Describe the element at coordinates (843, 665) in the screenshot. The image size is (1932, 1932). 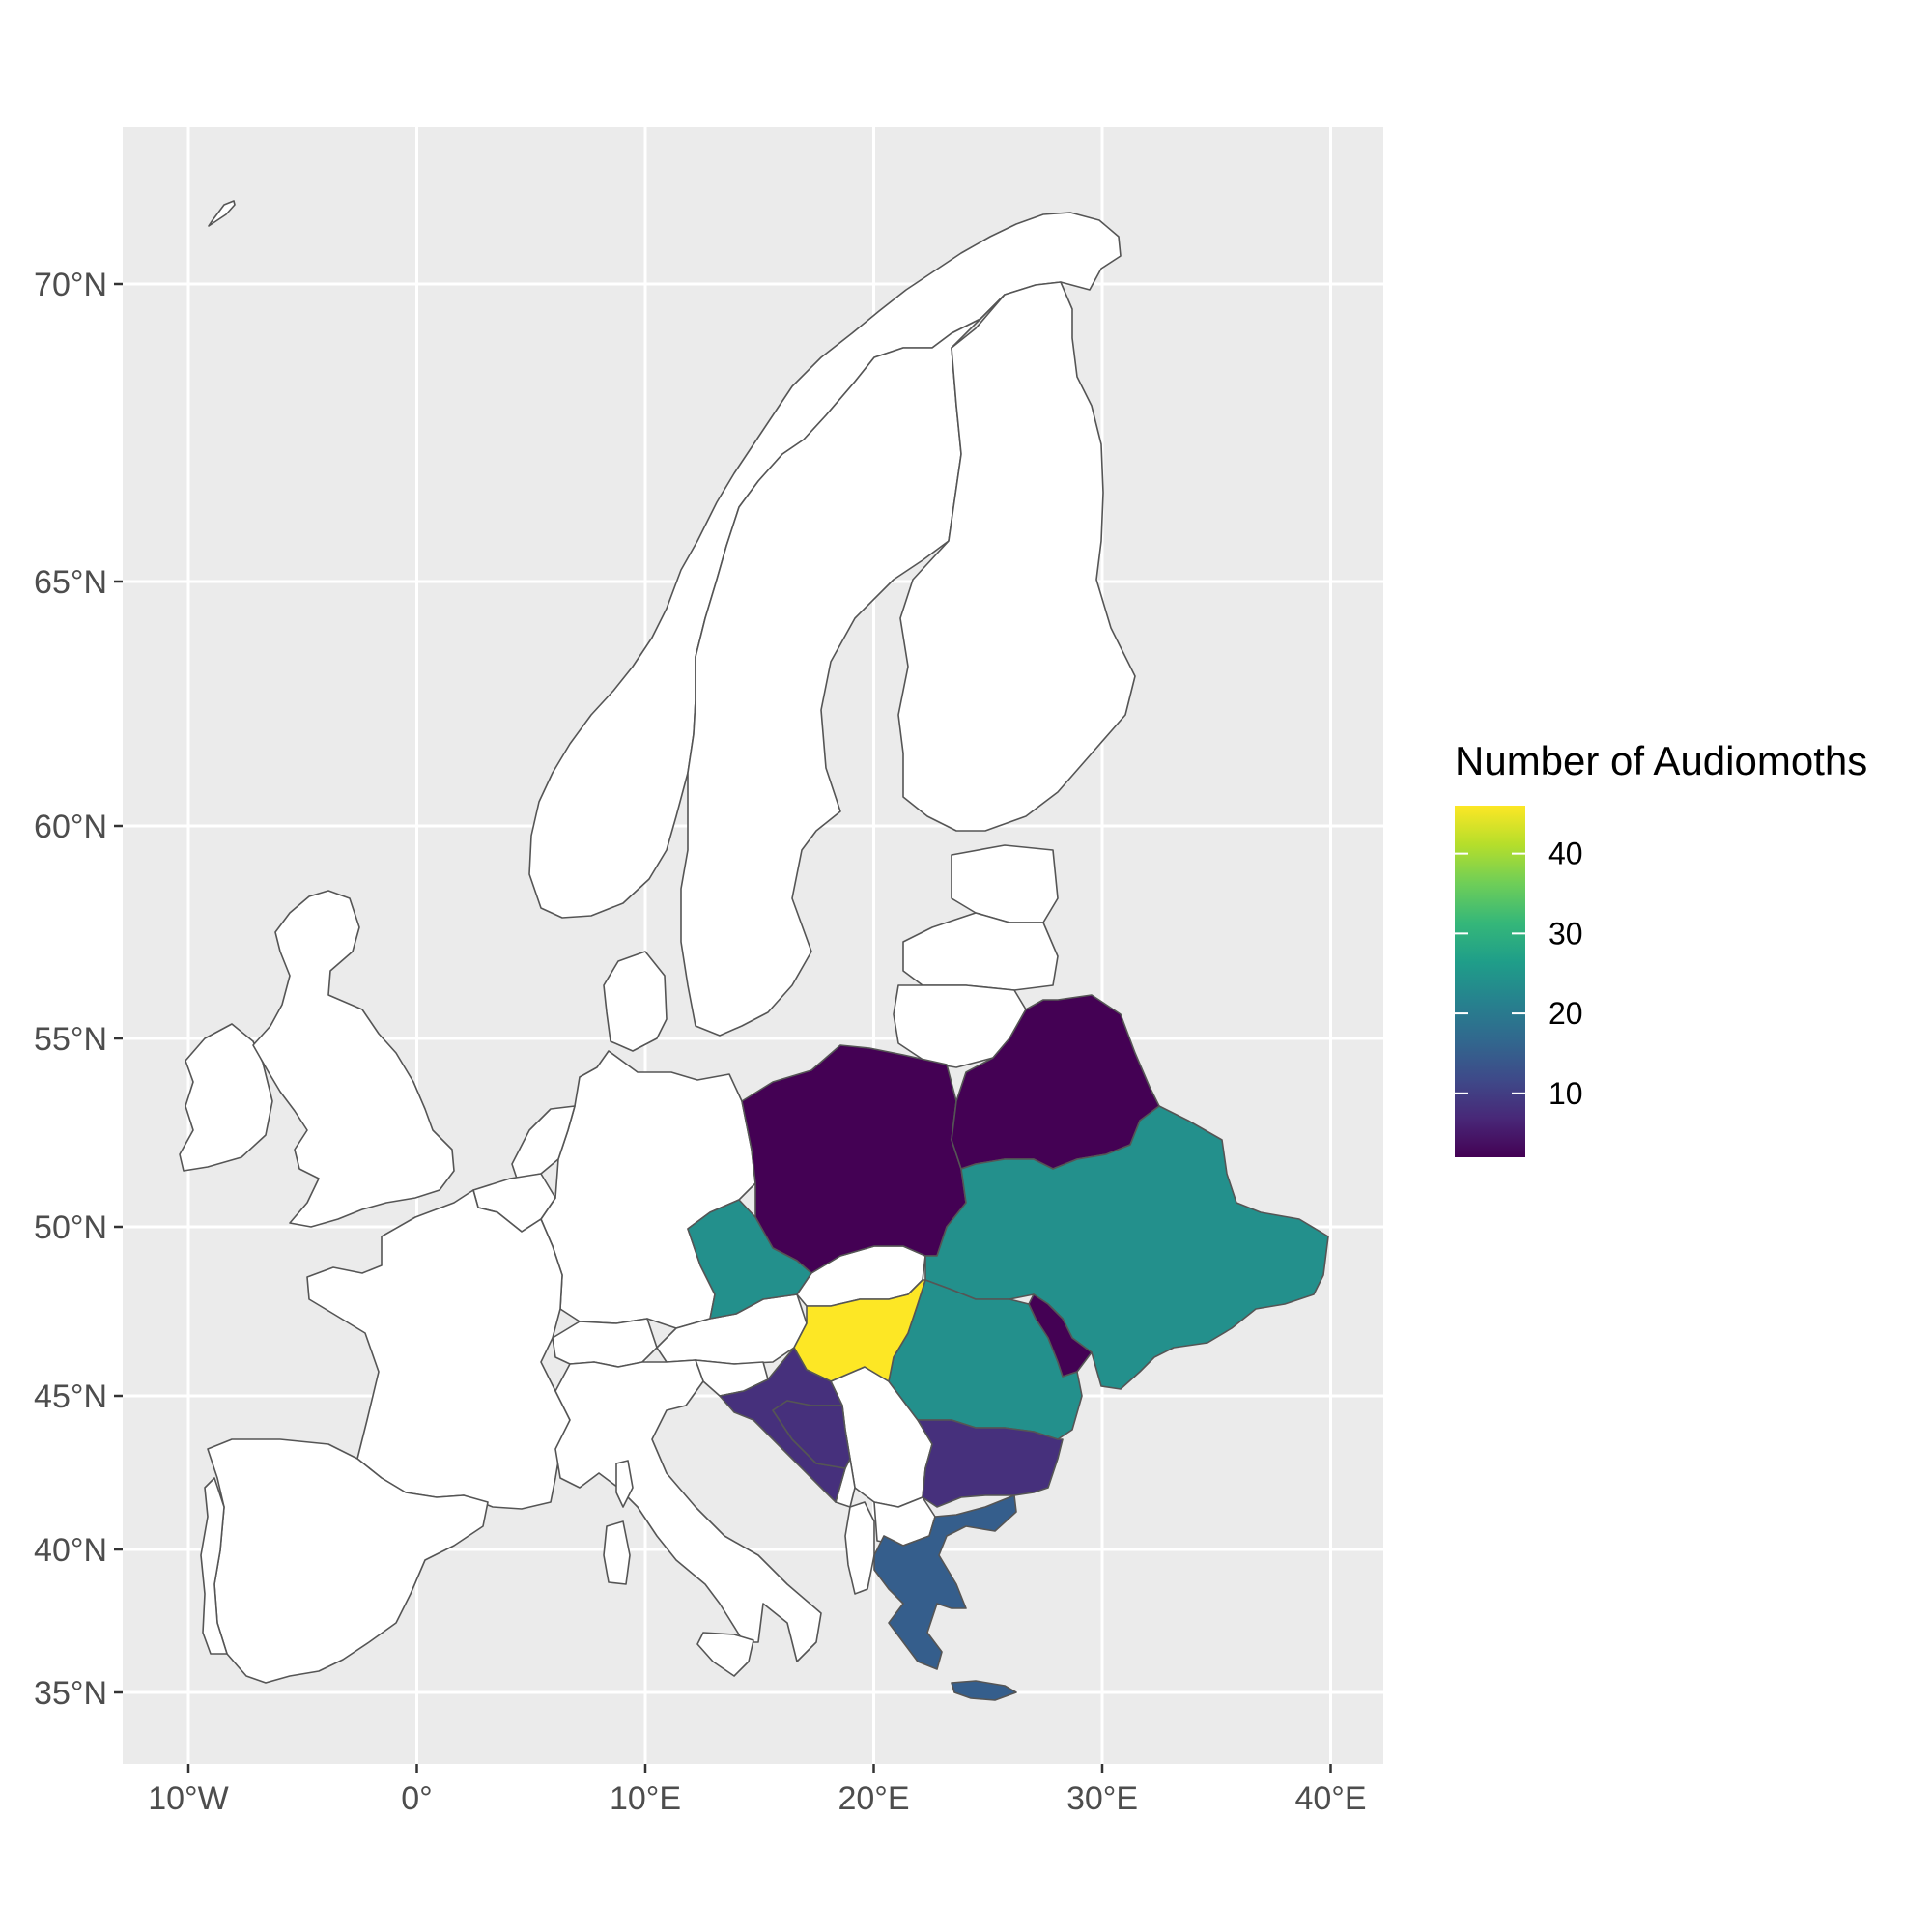
I see `country-sweden` at that location.